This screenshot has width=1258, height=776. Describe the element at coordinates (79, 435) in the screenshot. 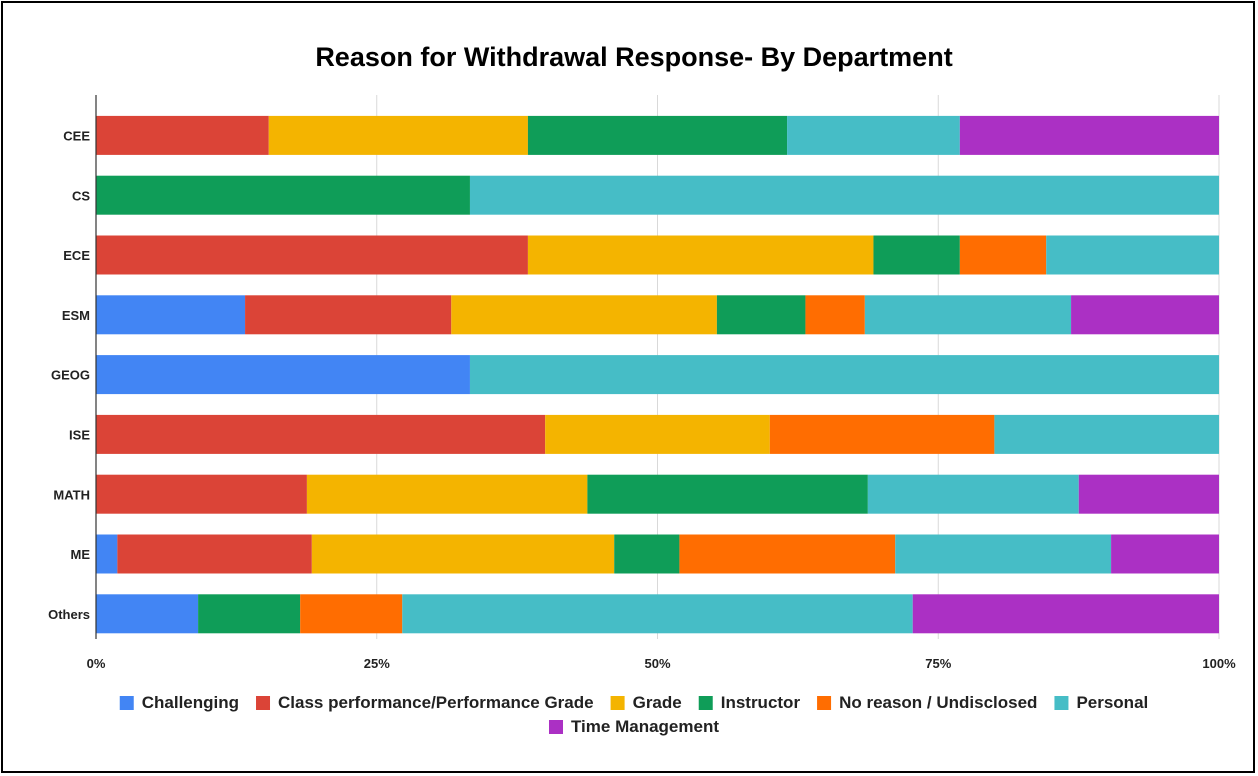

I see `category-label: ISE` at that location.